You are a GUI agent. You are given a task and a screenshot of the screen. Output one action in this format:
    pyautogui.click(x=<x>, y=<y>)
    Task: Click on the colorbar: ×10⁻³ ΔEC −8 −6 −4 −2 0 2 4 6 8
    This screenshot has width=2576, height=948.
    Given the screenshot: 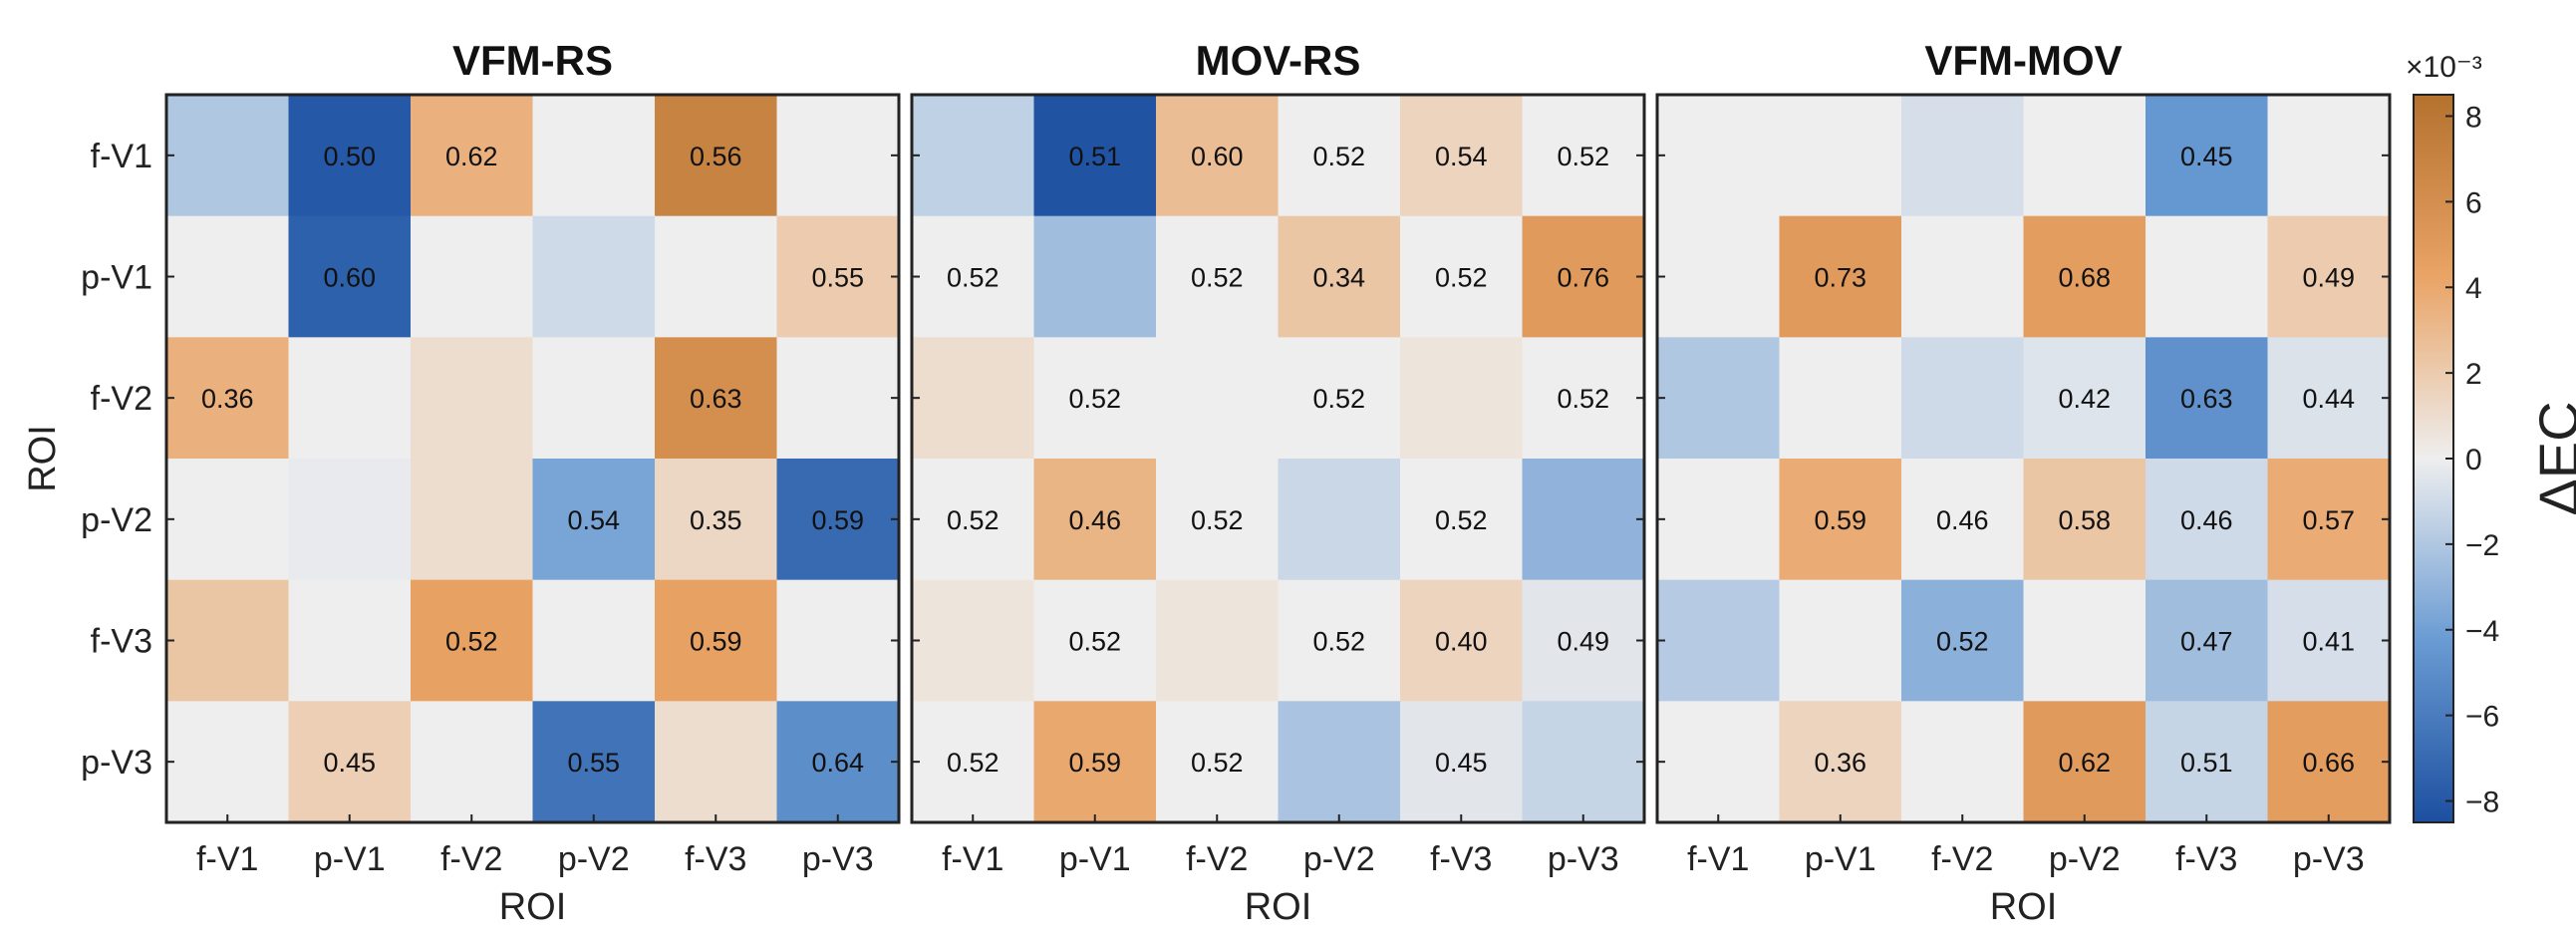 What is the action you would take?
    pyautogui.click(x=2491, y=437)
    